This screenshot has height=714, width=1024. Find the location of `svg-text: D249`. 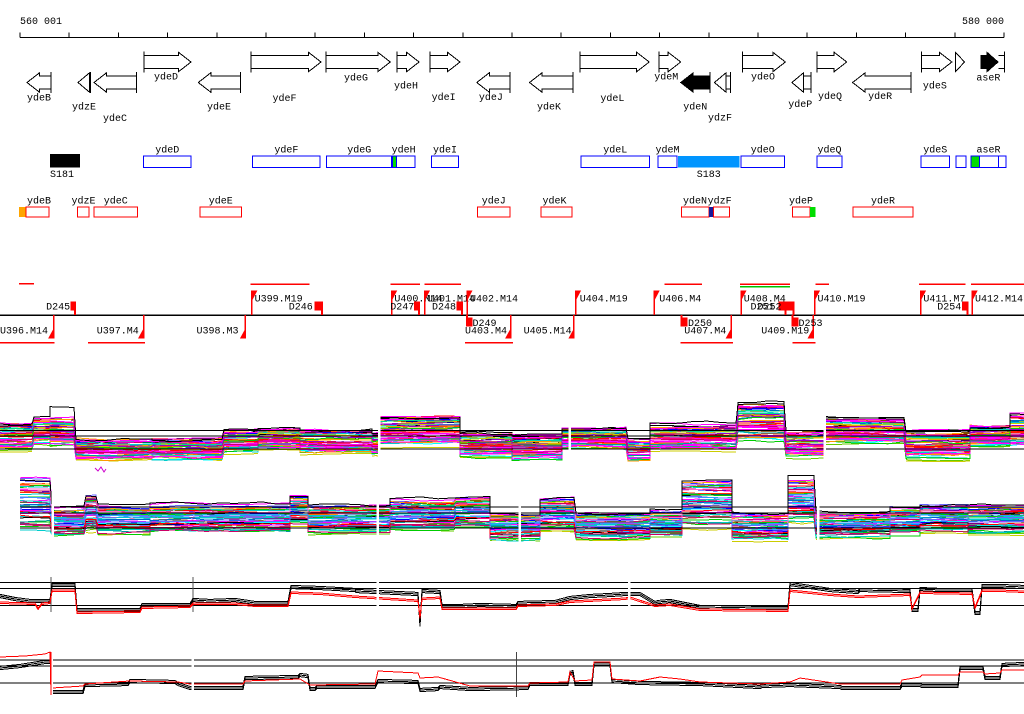

svg-text: D249 is located at coordinates (485, 324).